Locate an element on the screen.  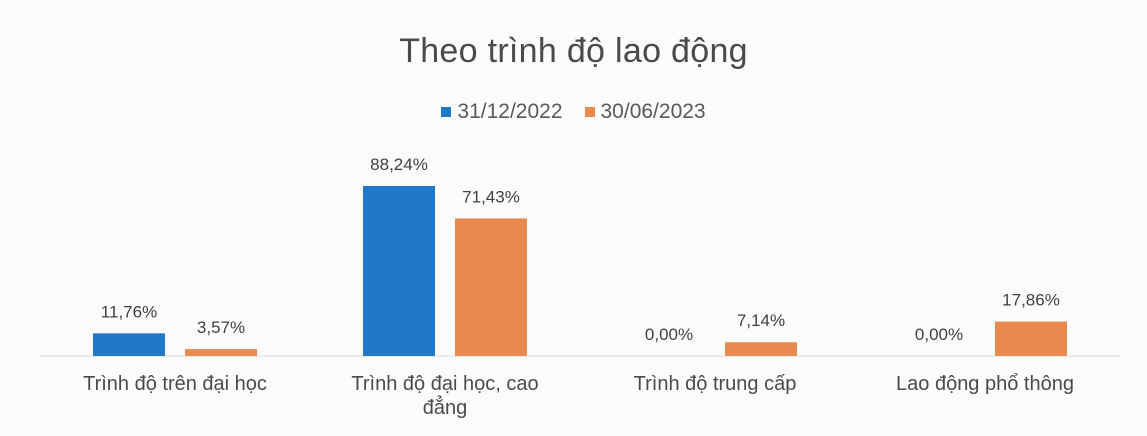
data-label-series-2-cat-1: 3,57% is located at coordinates (221, 327).